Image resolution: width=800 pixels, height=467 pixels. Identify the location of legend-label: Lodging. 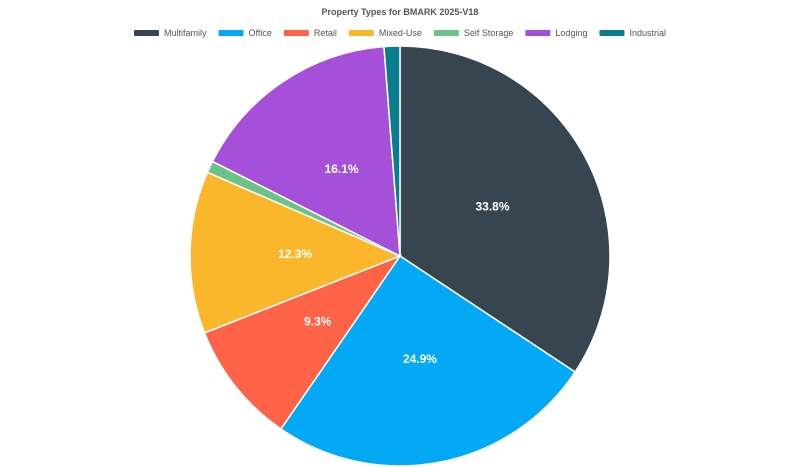
(571, 33).